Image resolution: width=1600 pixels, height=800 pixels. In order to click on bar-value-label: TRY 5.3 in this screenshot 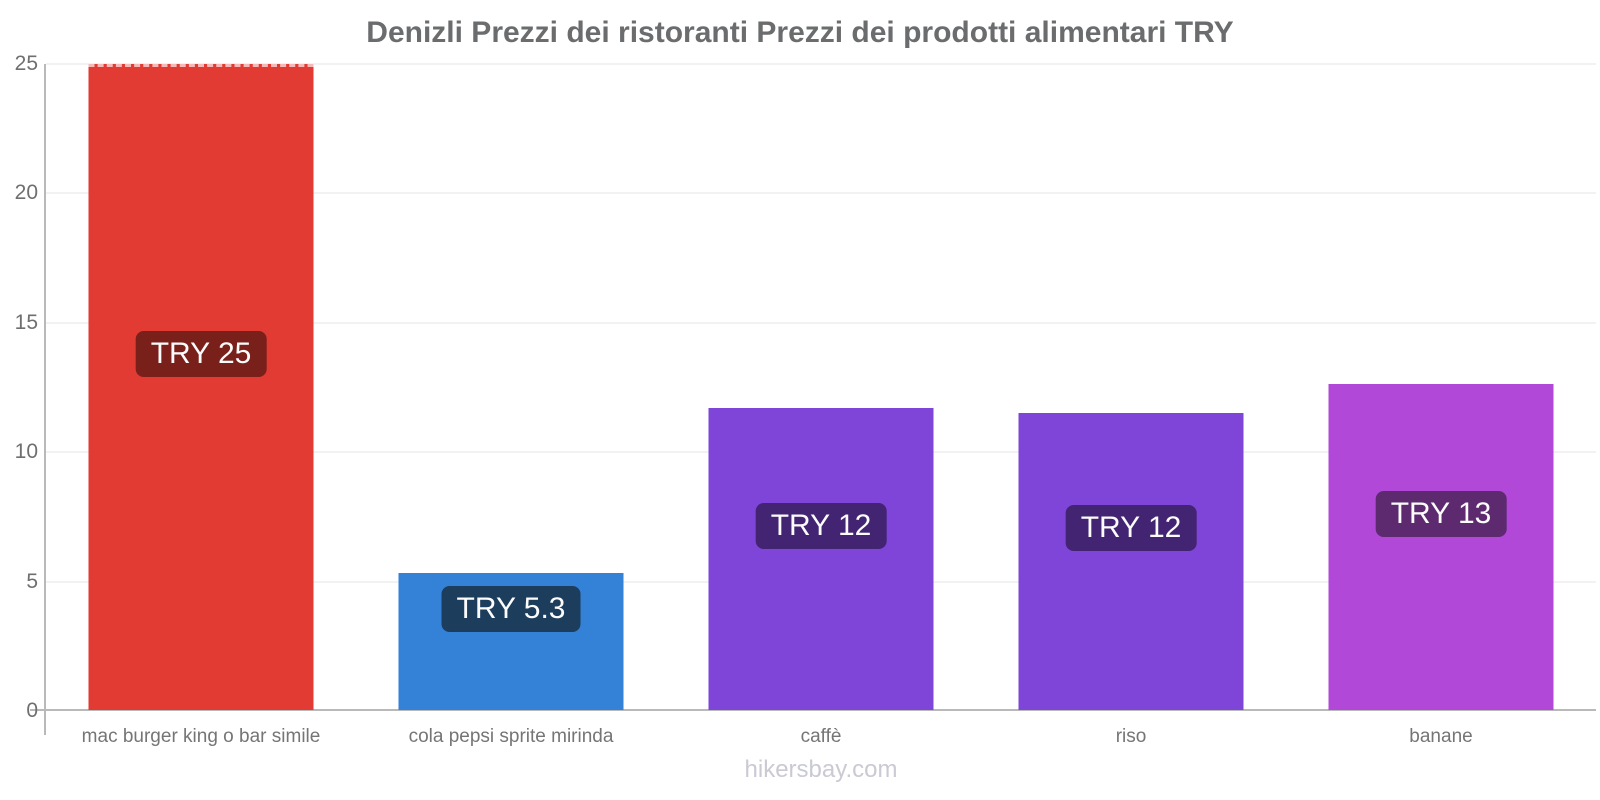, I will do `click(511, 608)`.